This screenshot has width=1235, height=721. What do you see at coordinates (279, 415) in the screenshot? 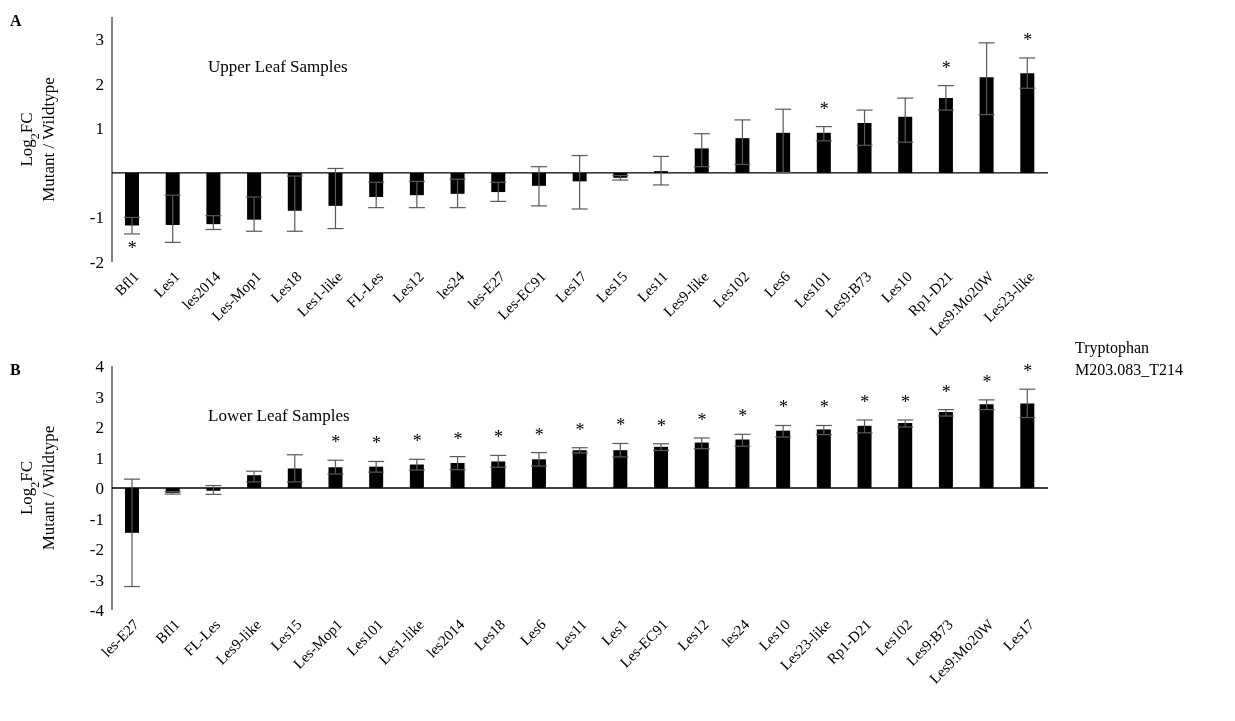
I see `text: Lower Leaf Samples` at bounding box center [279, 415].